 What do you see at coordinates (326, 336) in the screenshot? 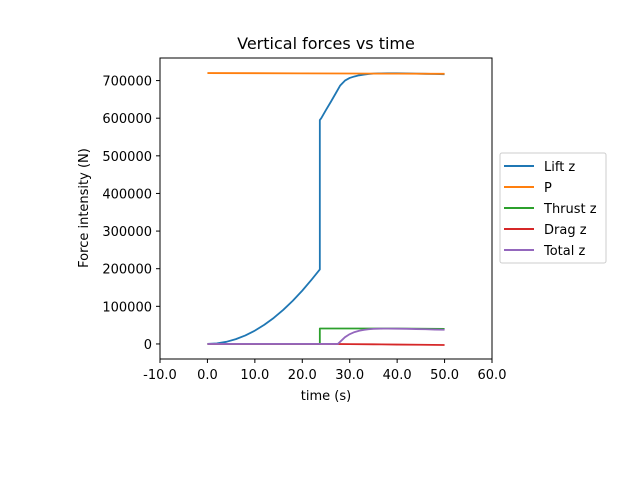
I see `series-line-total-z` at bounding box center [326, 336].